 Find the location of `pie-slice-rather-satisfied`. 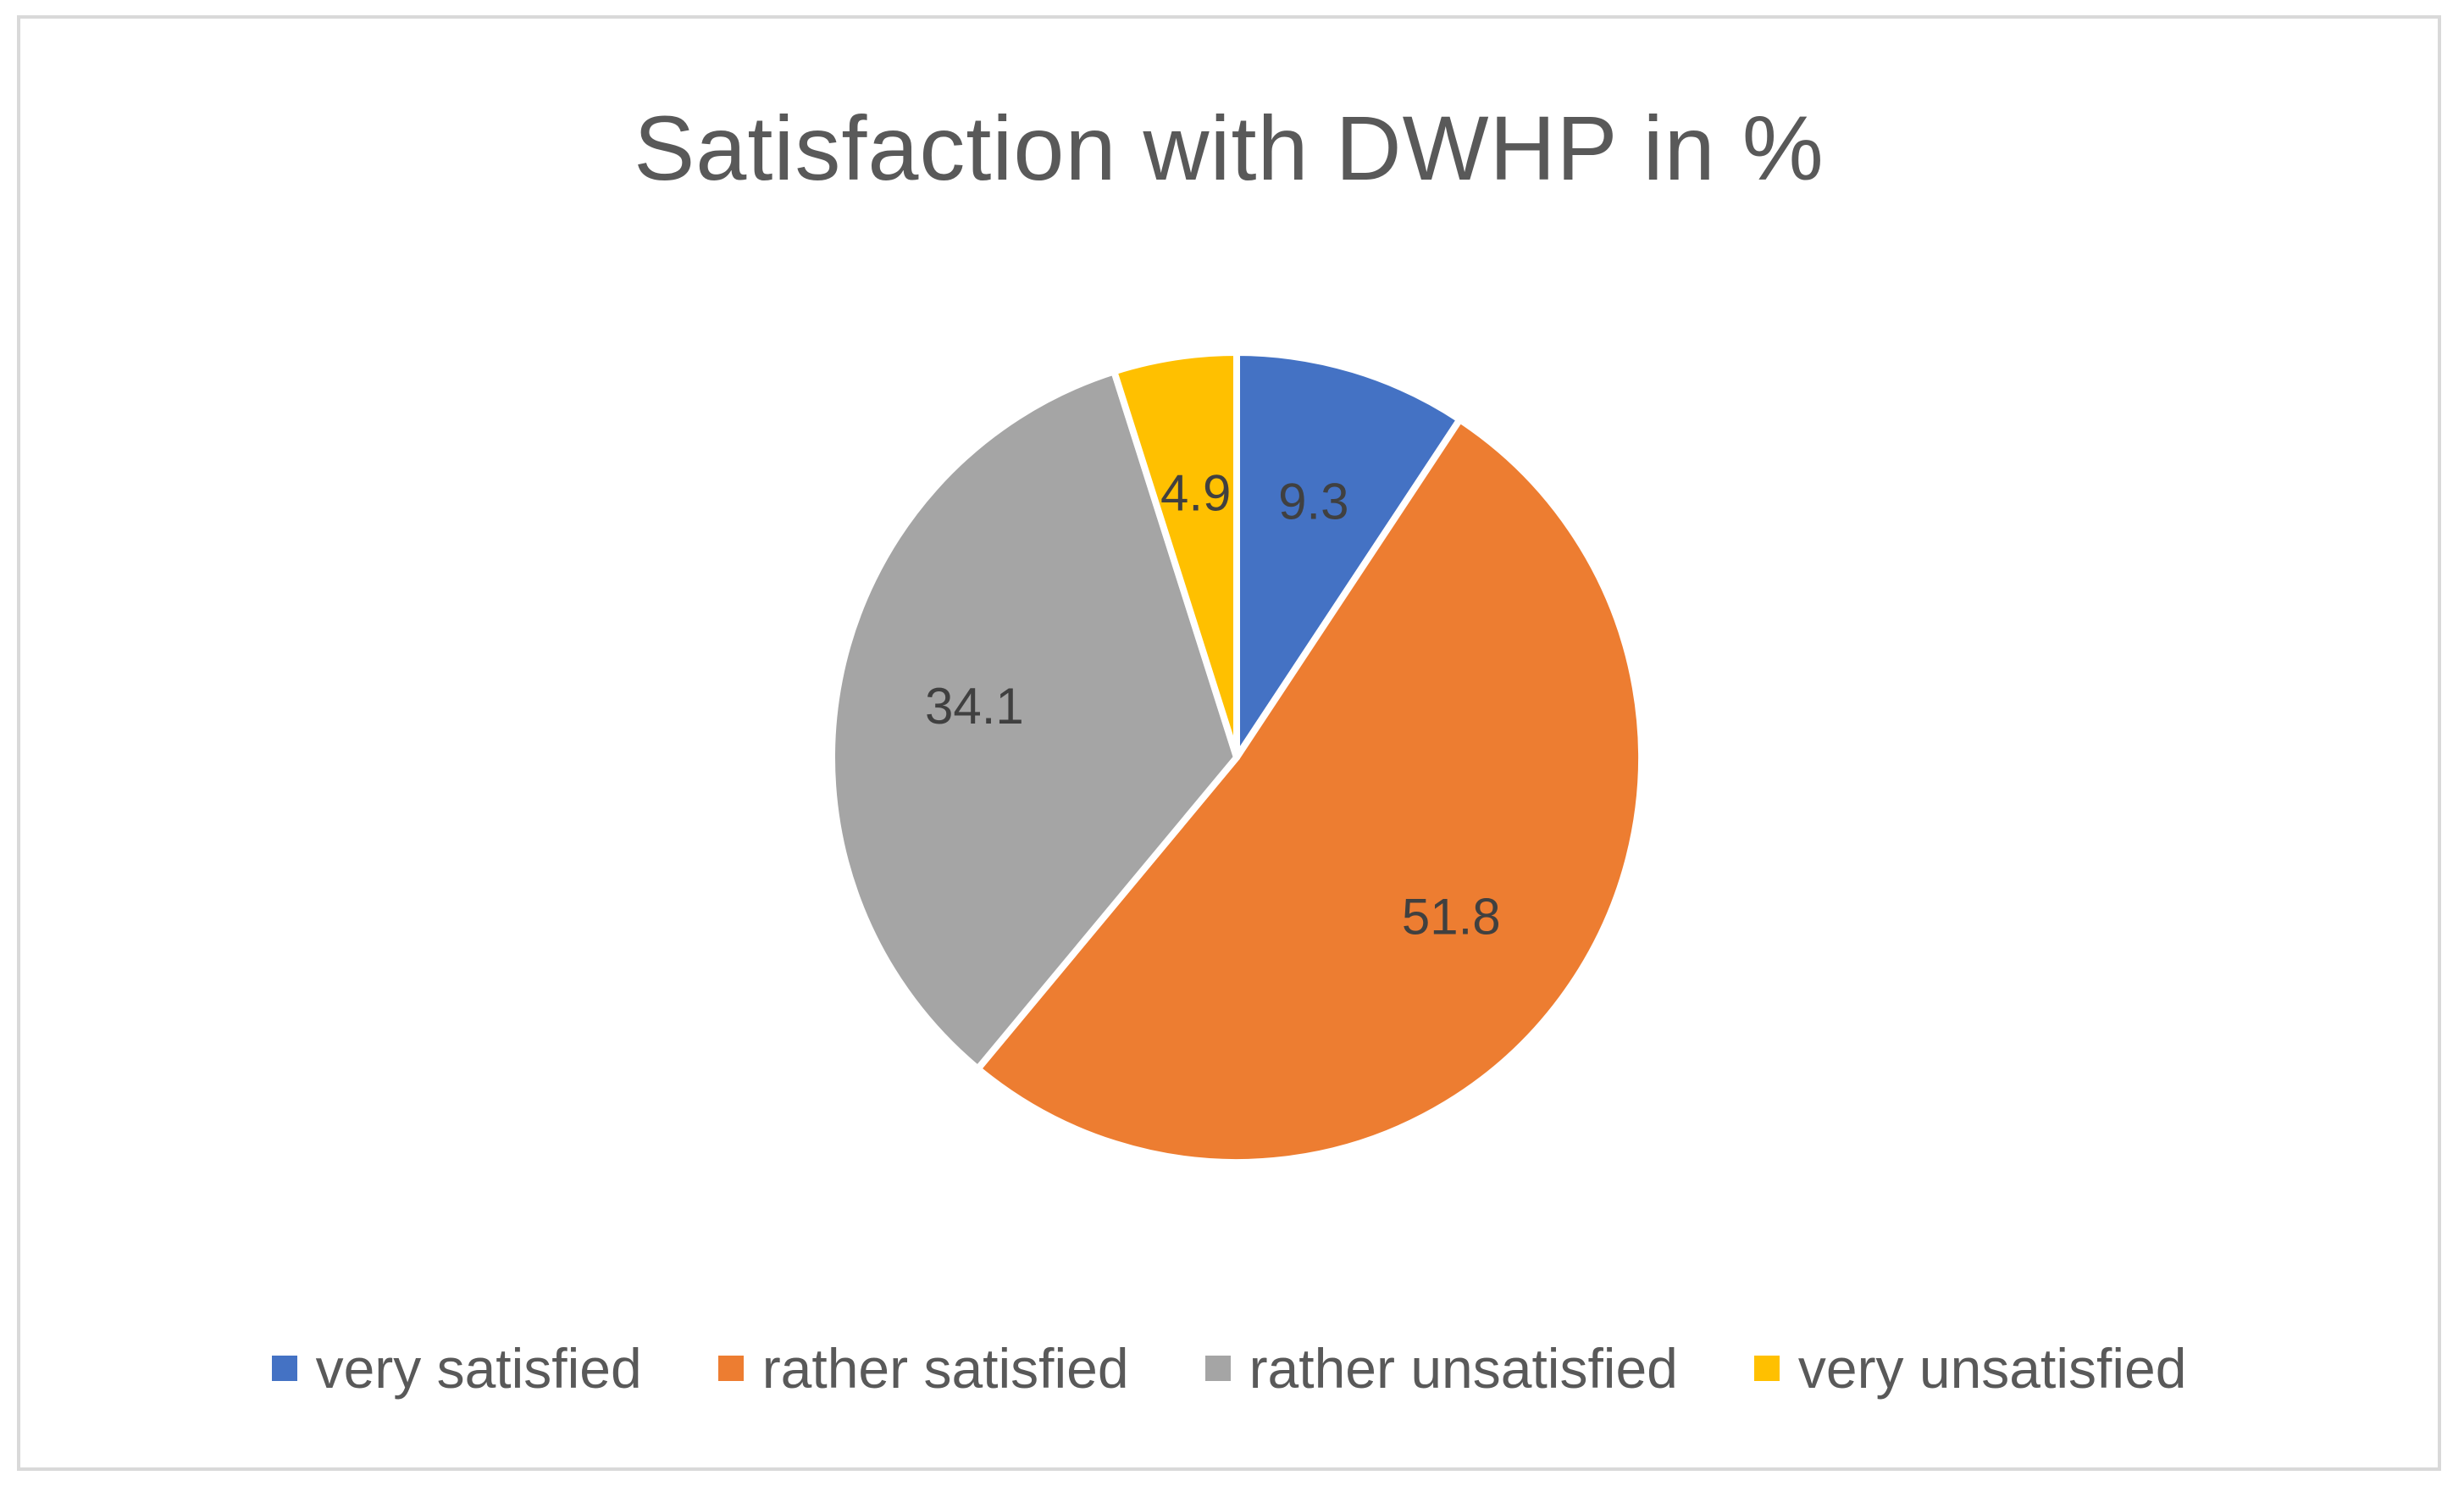

pie-slice-rather-satisfied is located at coordinates (1310, 791).